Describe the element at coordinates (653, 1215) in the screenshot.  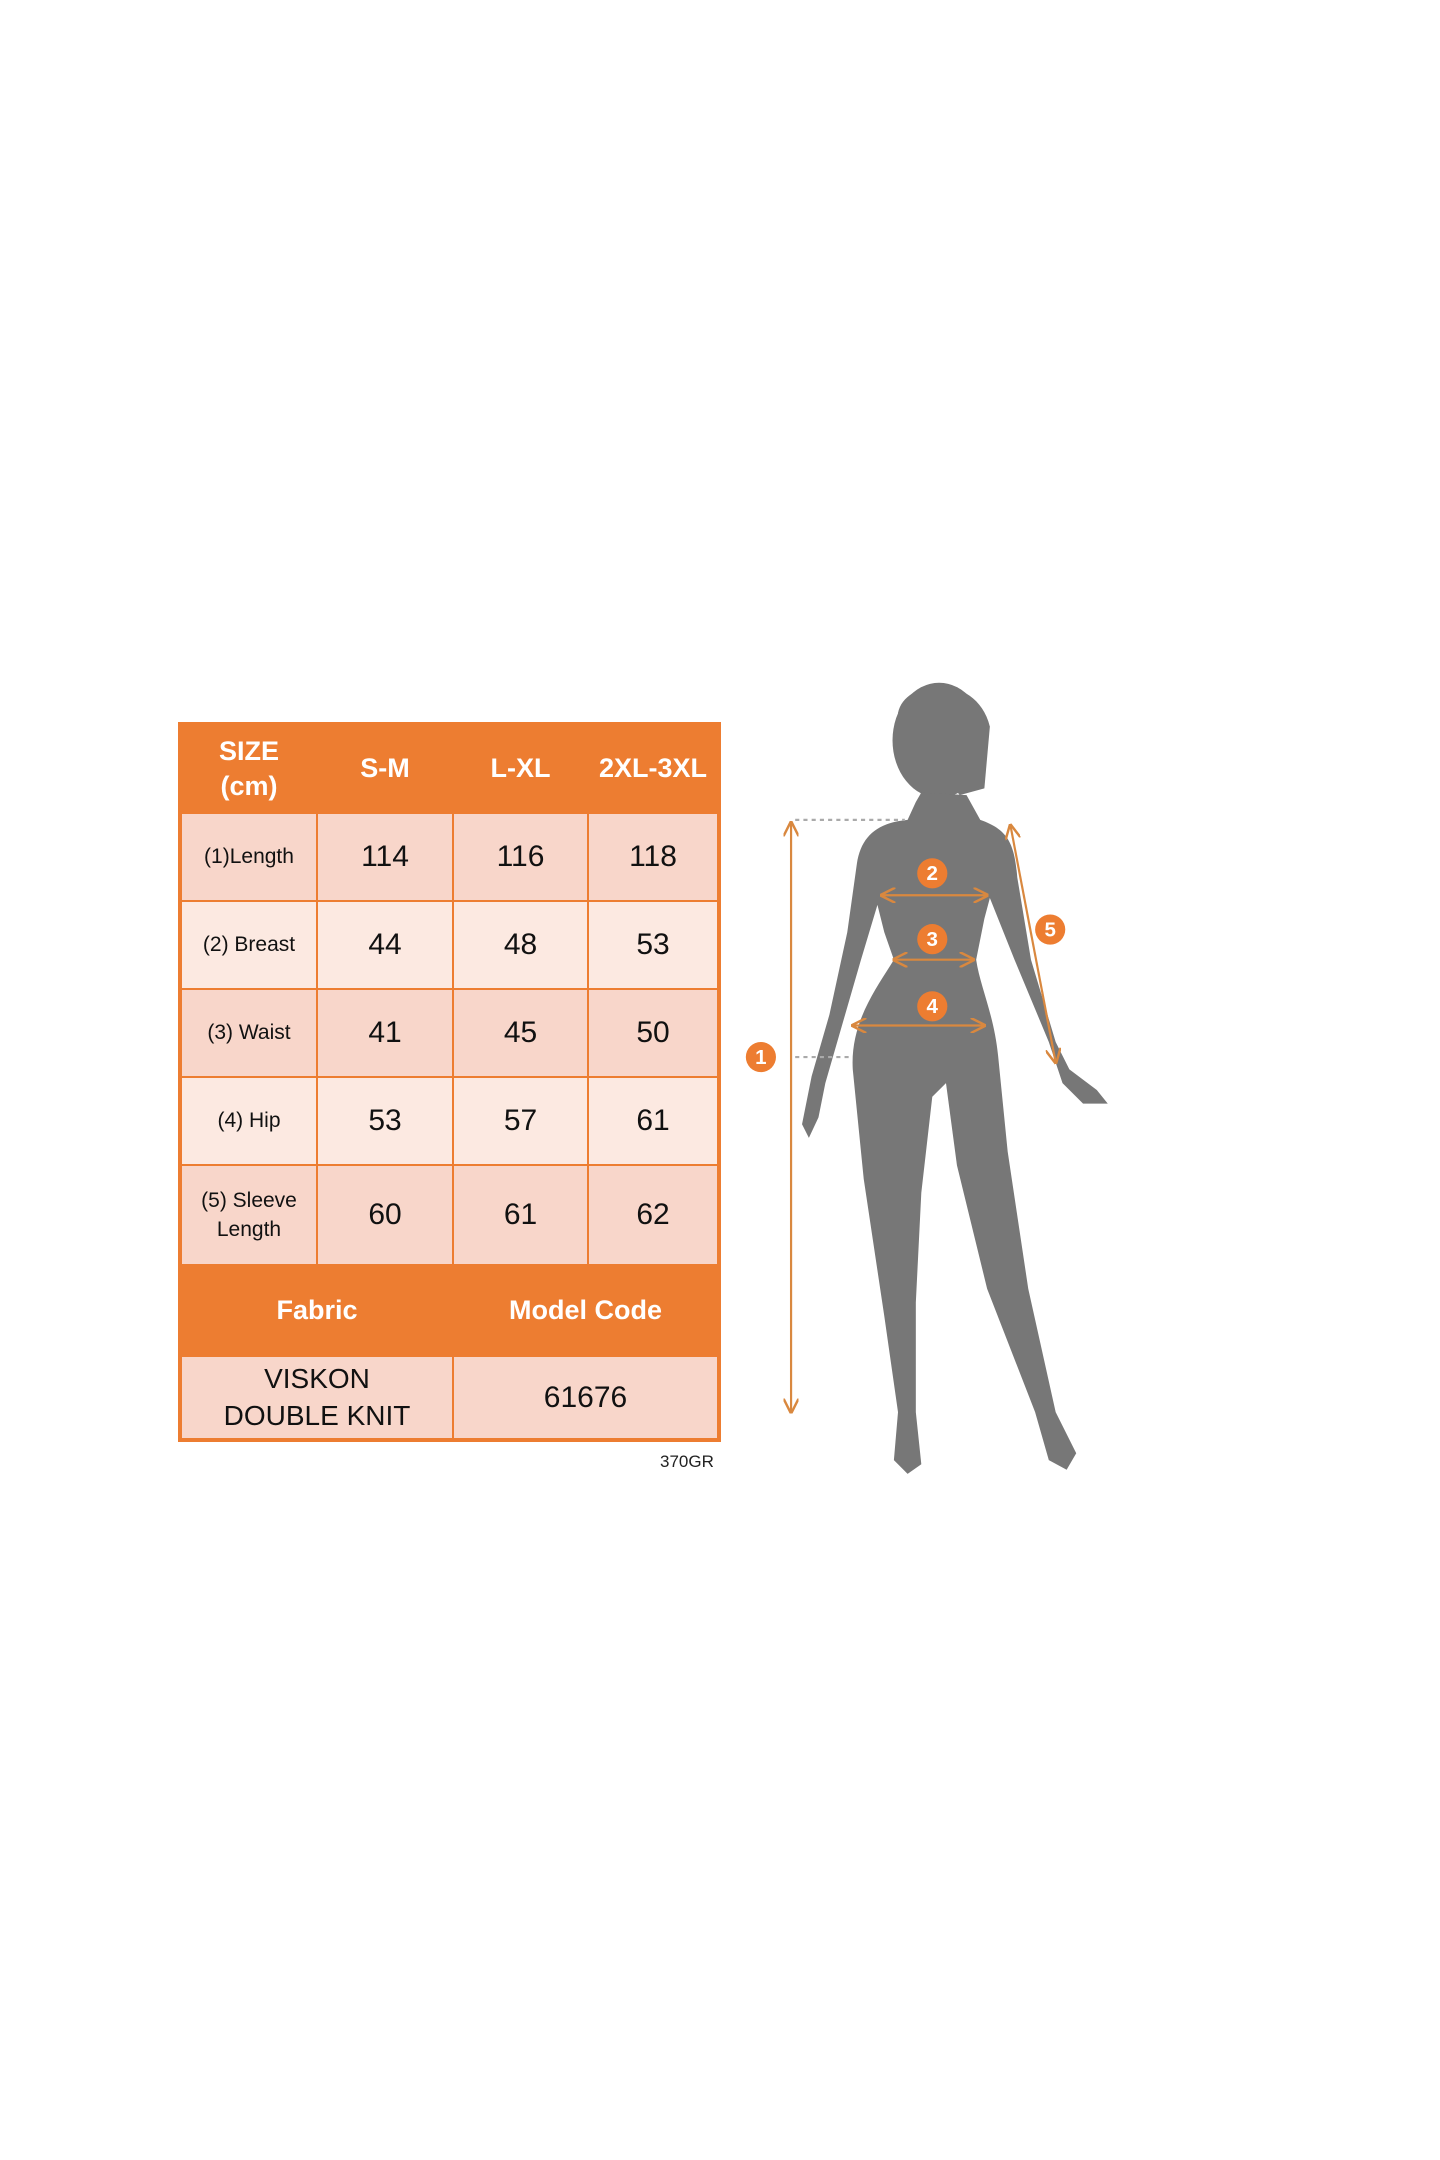
I see `cell-value: 62` at that location.